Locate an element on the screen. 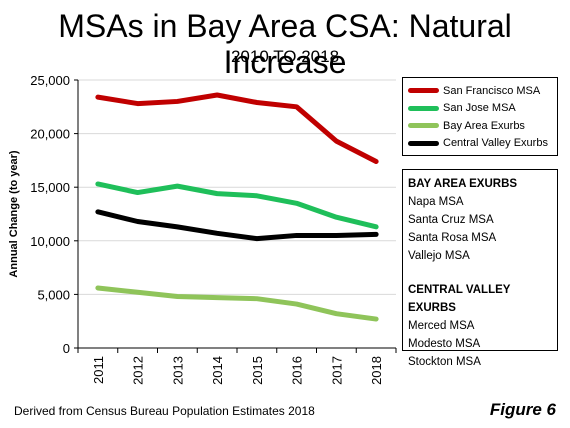 Image resolution: width=570 pixels, height=428 pixels. legend-item: Bay Area Exurbs is located at coordinates (480, 126).